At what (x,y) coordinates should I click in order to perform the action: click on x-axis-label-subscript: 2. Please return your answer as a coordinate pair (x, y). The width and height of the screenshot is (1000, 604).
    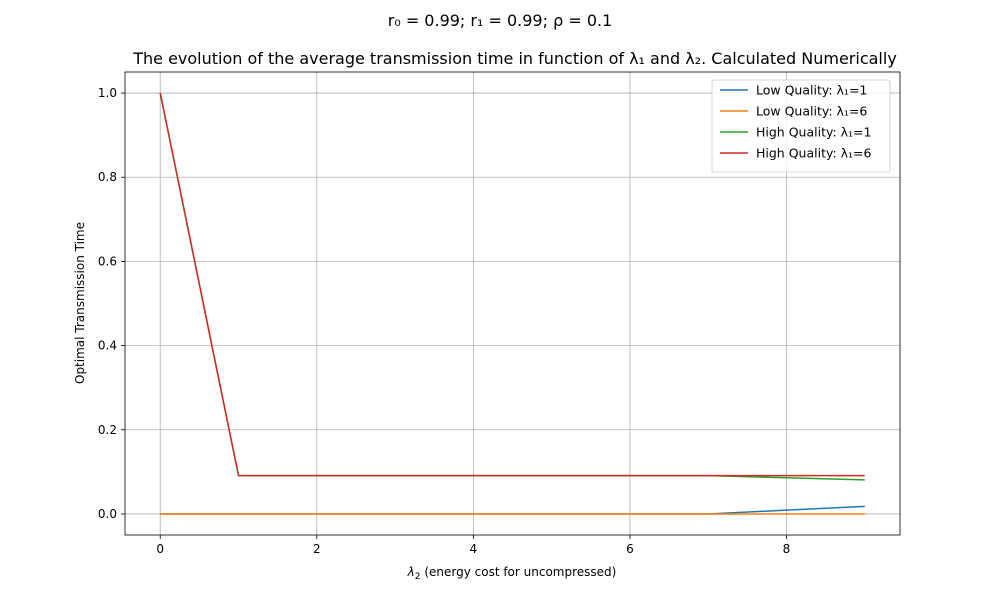
    Looking at the image, I should click on (418, 577).